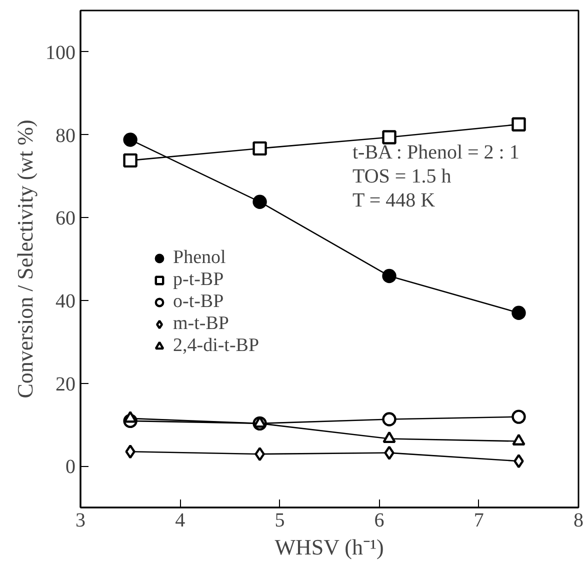 The height and width of the screenshot is (577, 588). Describe the element at coordinates (25, 259) in the screenshot. I see `y-axis-title: Conversion / Selectivity (wt %)` at that location.